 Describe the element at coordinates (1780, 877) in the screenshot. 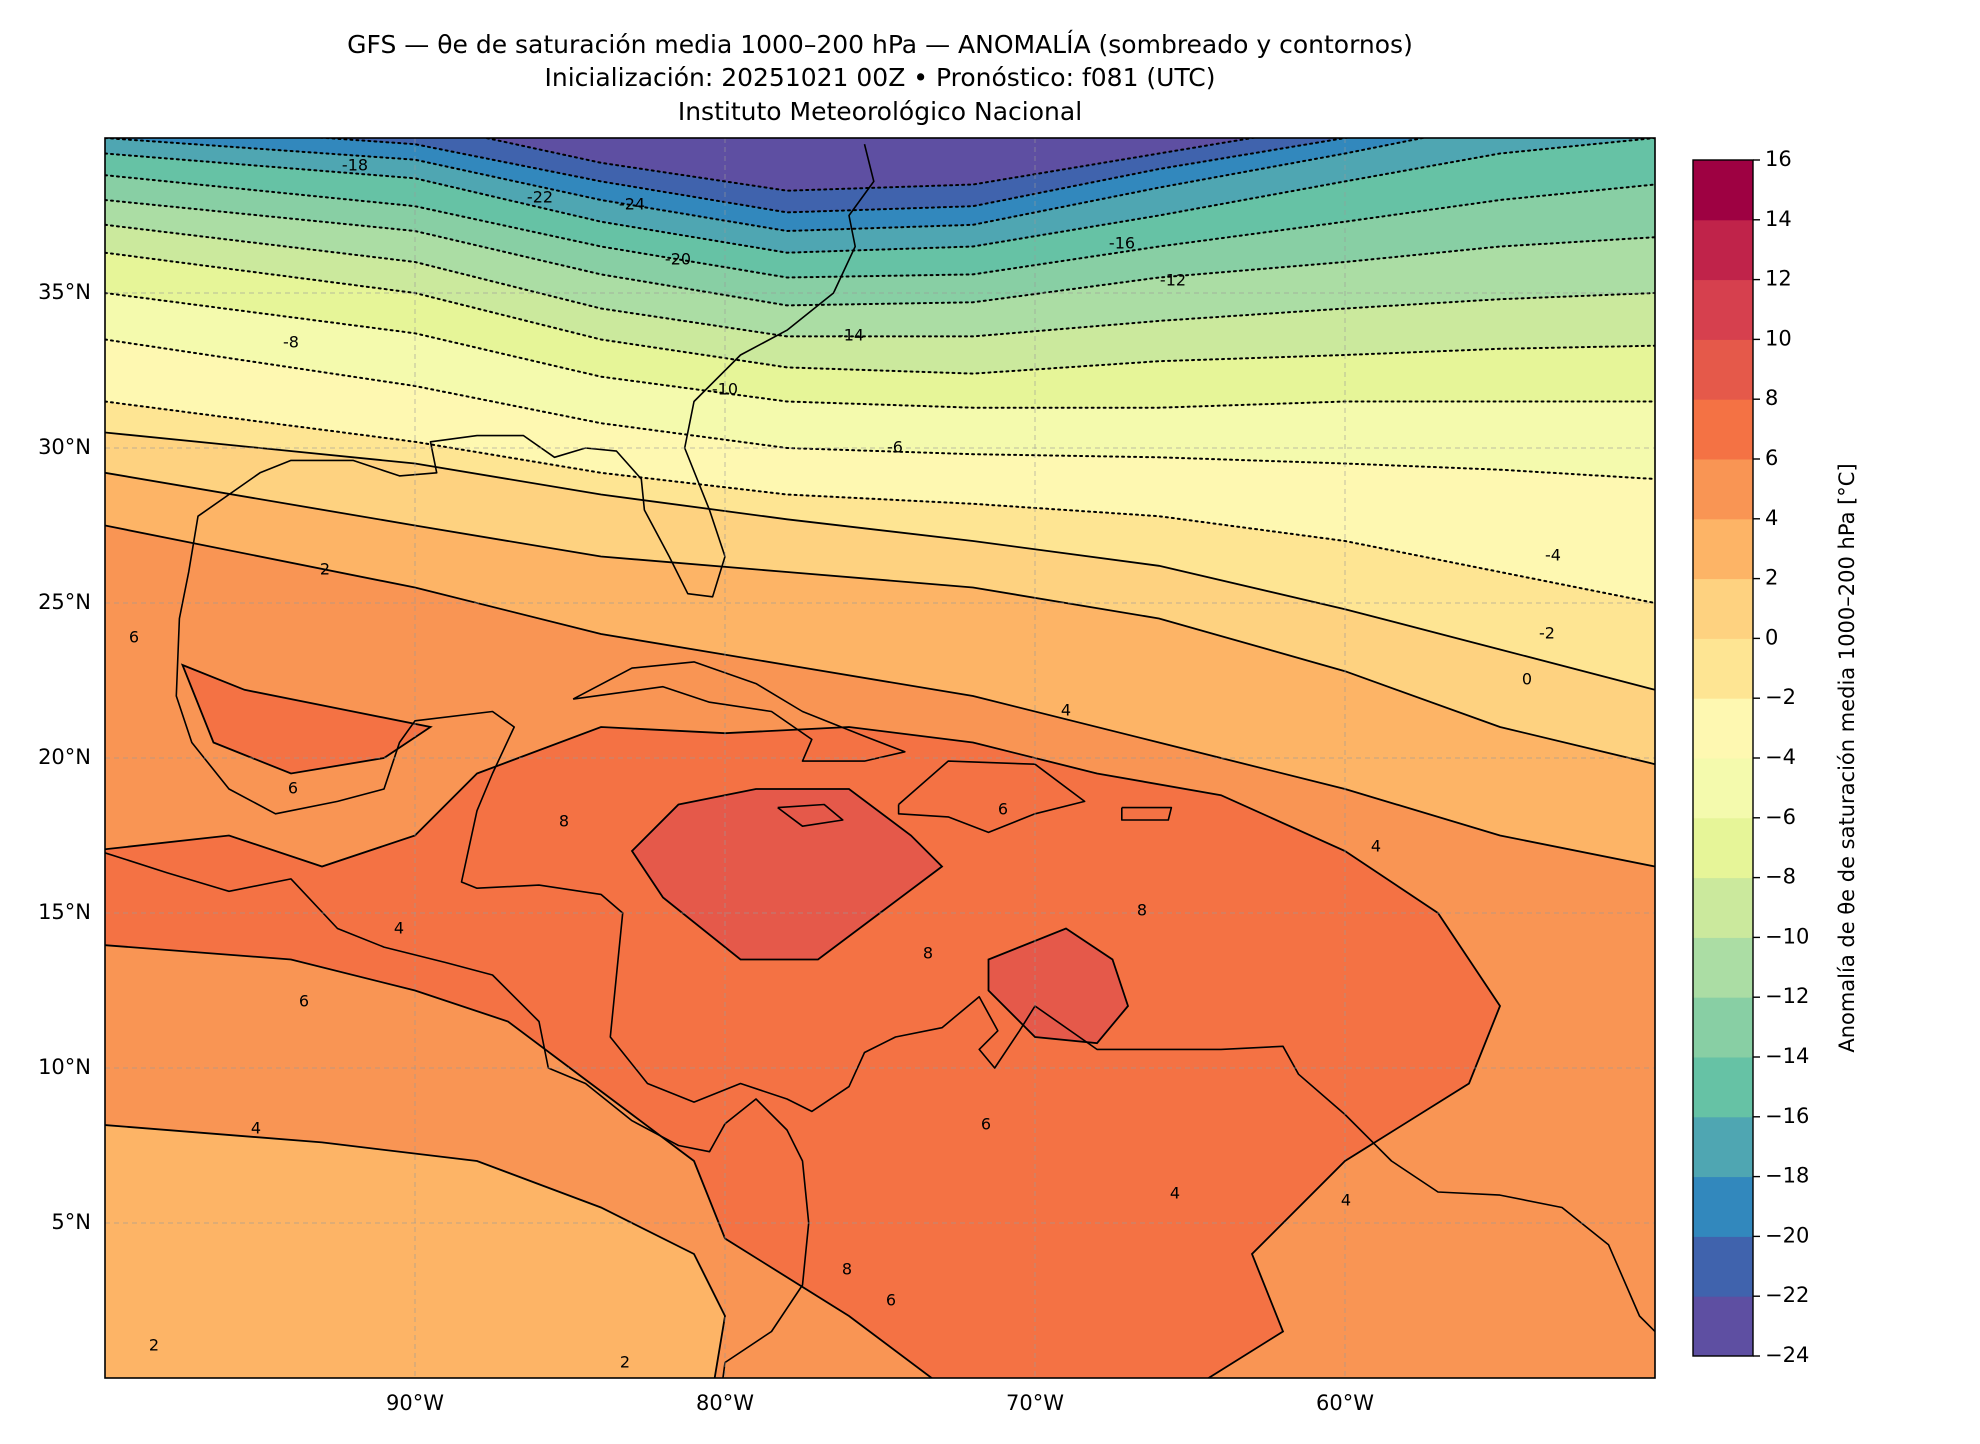

I see `colorbar-tick-label: −8` at that location.